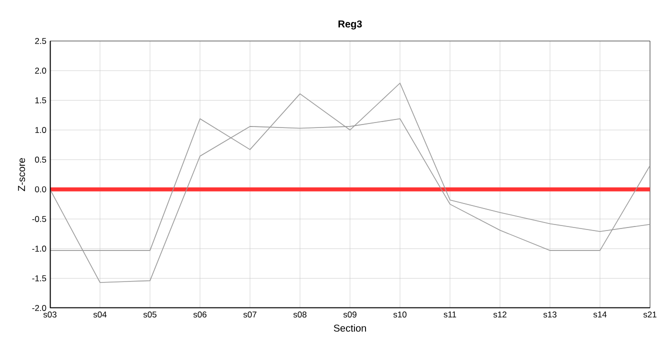 This screenshot has height=360, width=660. I want to click on x-tick-label: s11, so click(450, 315).